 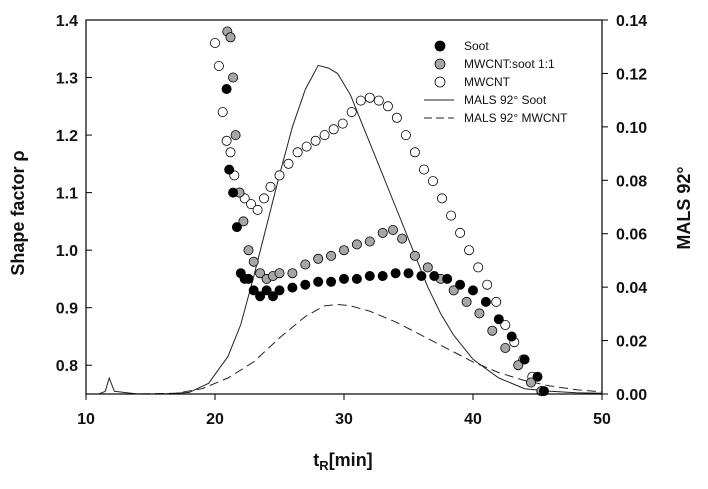 I want to click on y2-tick-label: 0.02, so click(x=631, y=342).